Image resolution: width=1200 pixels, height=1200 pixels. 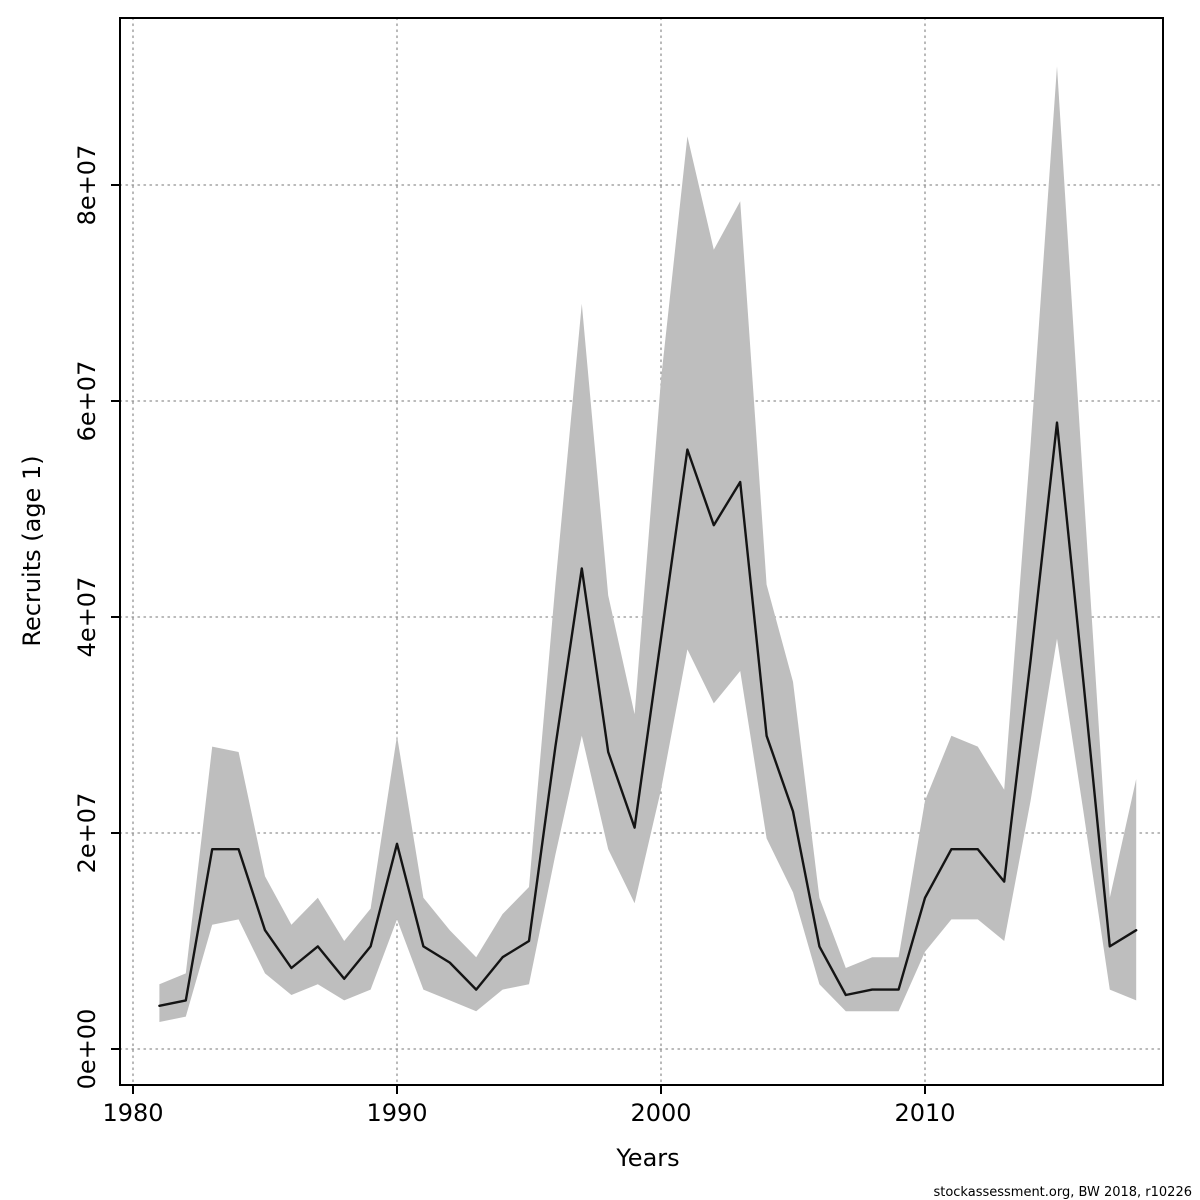 What do you see at coordinates (87, 833) in the screenshot?
I see `y-tick-label: 2e+07` at bounding box center [87, 833].